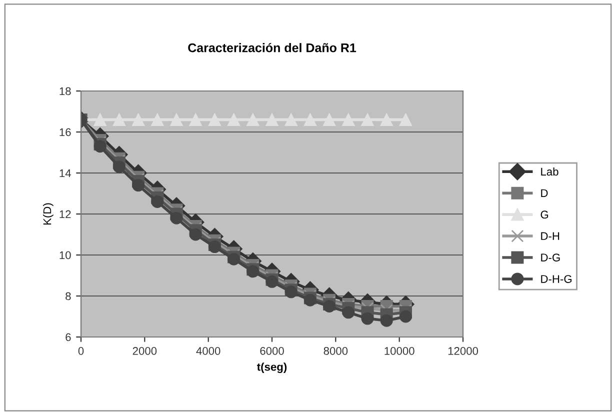 The height and width of the screenshot is (415, 616). What do you see at coordinates (144, 351) in the screenshot?
I see `x-tick-label: 2000` at bounding box center [144, 351].